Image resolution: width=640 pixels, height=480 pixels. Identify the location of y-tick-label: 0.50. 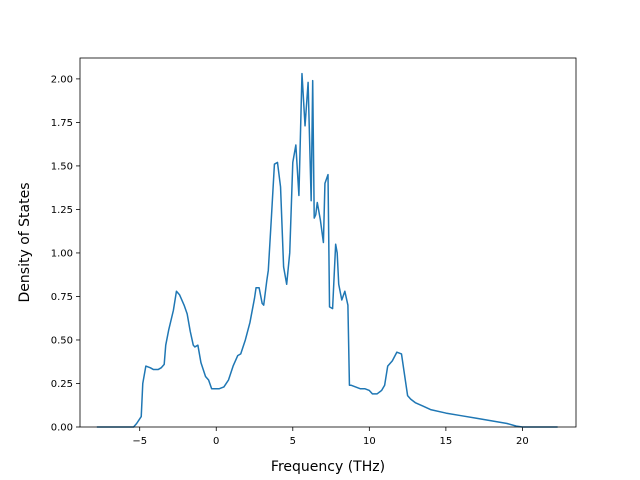
(62, 340).